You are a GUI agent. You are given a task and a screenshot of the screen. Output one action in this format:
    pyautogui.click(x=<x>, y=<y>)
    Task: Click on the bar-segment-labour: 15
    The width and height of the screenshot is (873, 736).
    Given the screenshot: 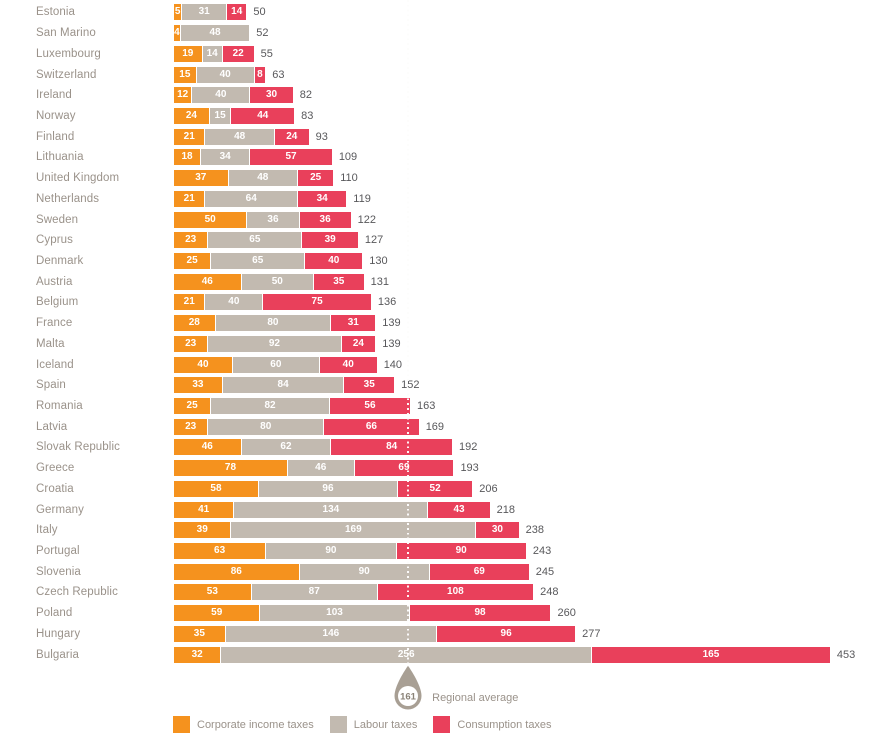 What is the action you would take?
    pyautogui.click(x=220, y=115)
    